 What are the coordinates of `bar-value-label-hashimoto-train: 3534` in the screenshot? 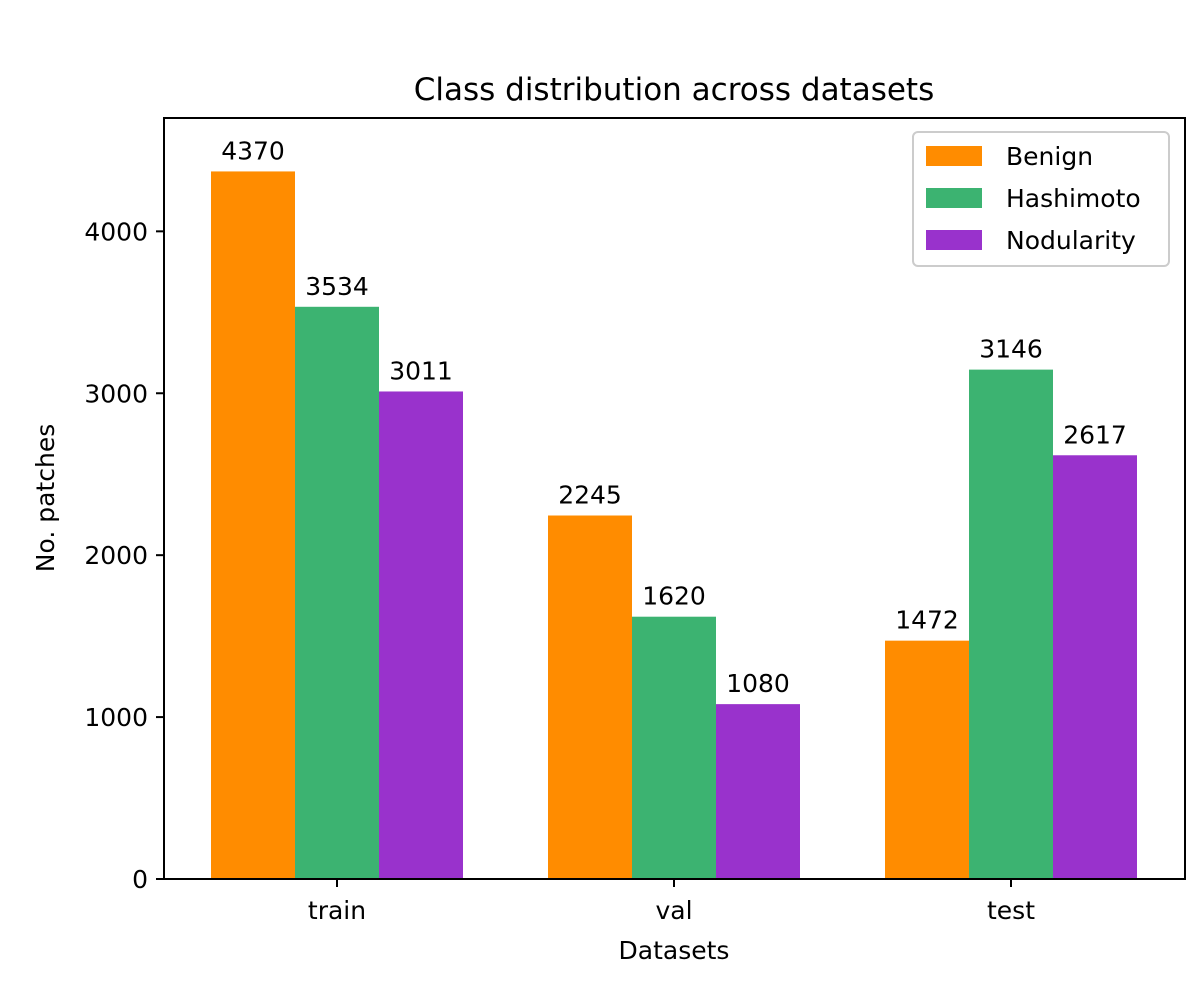 It's located at (337, 286).